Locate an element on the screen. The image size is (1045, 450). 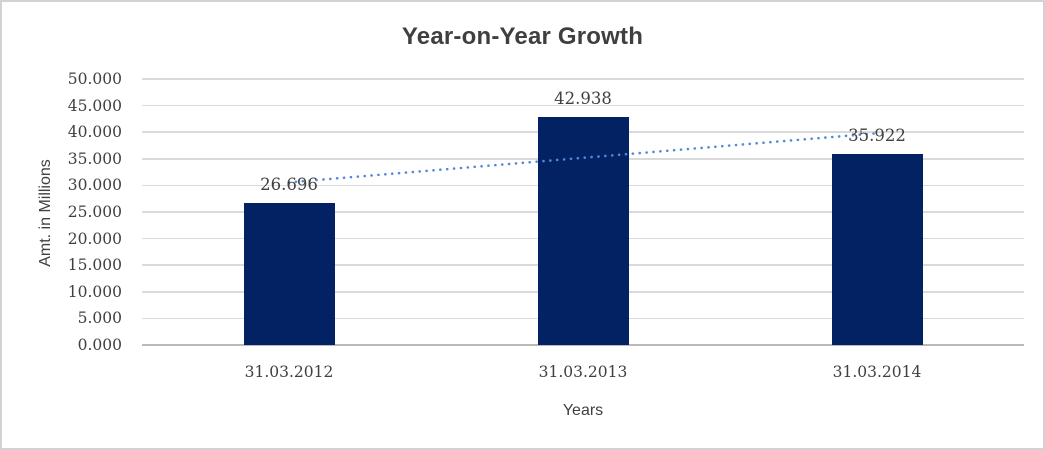
y-axis-tick-label: 5.000 is located at coordinates (99, 318).